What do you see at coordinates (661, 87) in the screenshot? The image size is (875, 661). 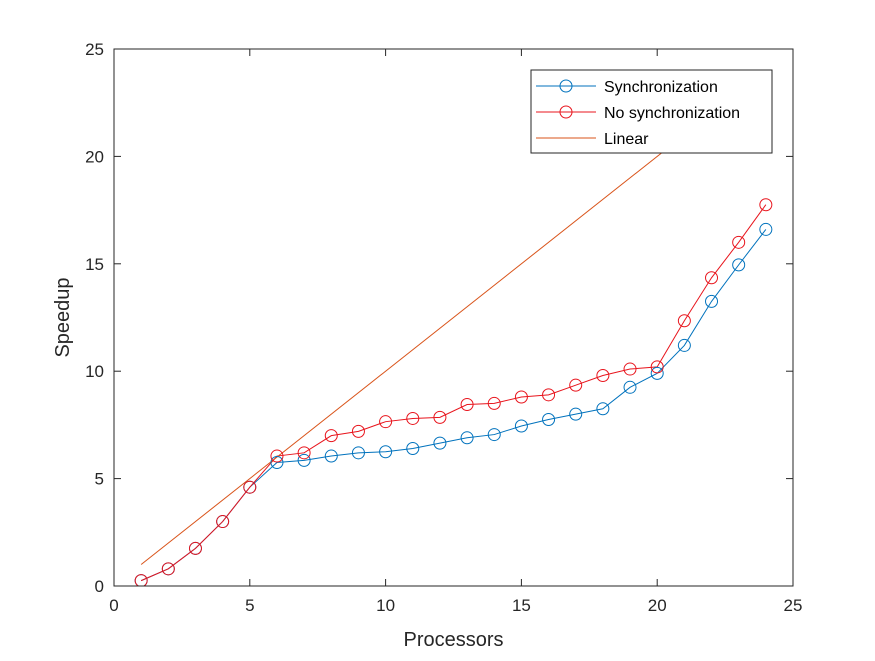 I see `legend-label-synchronization: Synchronization` at bounding box center [661, 87].